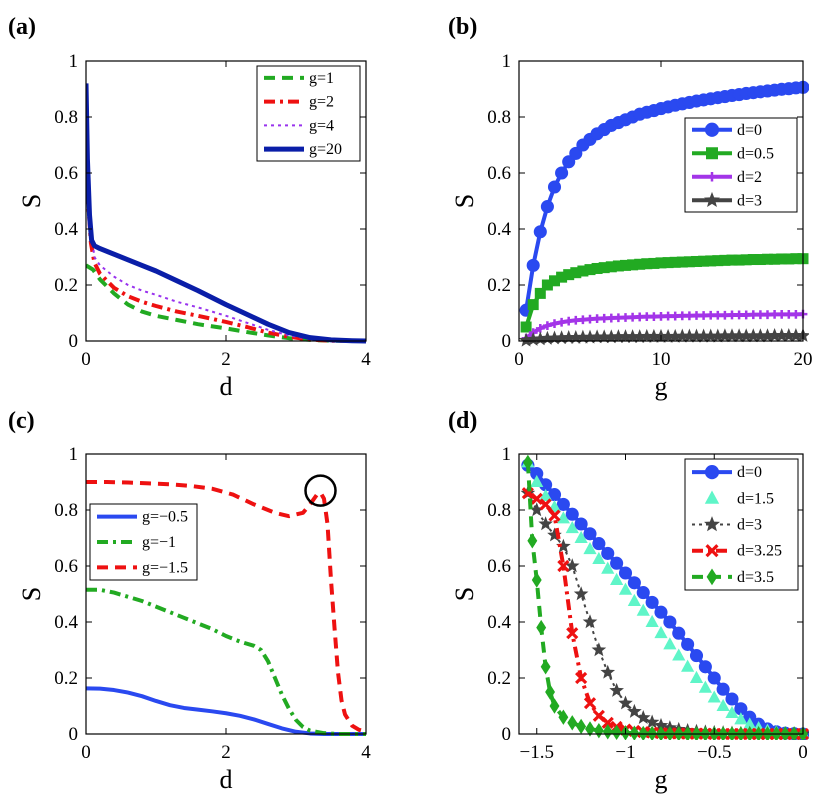 This screenshot has width=830, height=804. What do you see at coordinates (499, 510) in the screenshot?
I see `y-tick-label: 0.8` at bounding box center [499, 510].